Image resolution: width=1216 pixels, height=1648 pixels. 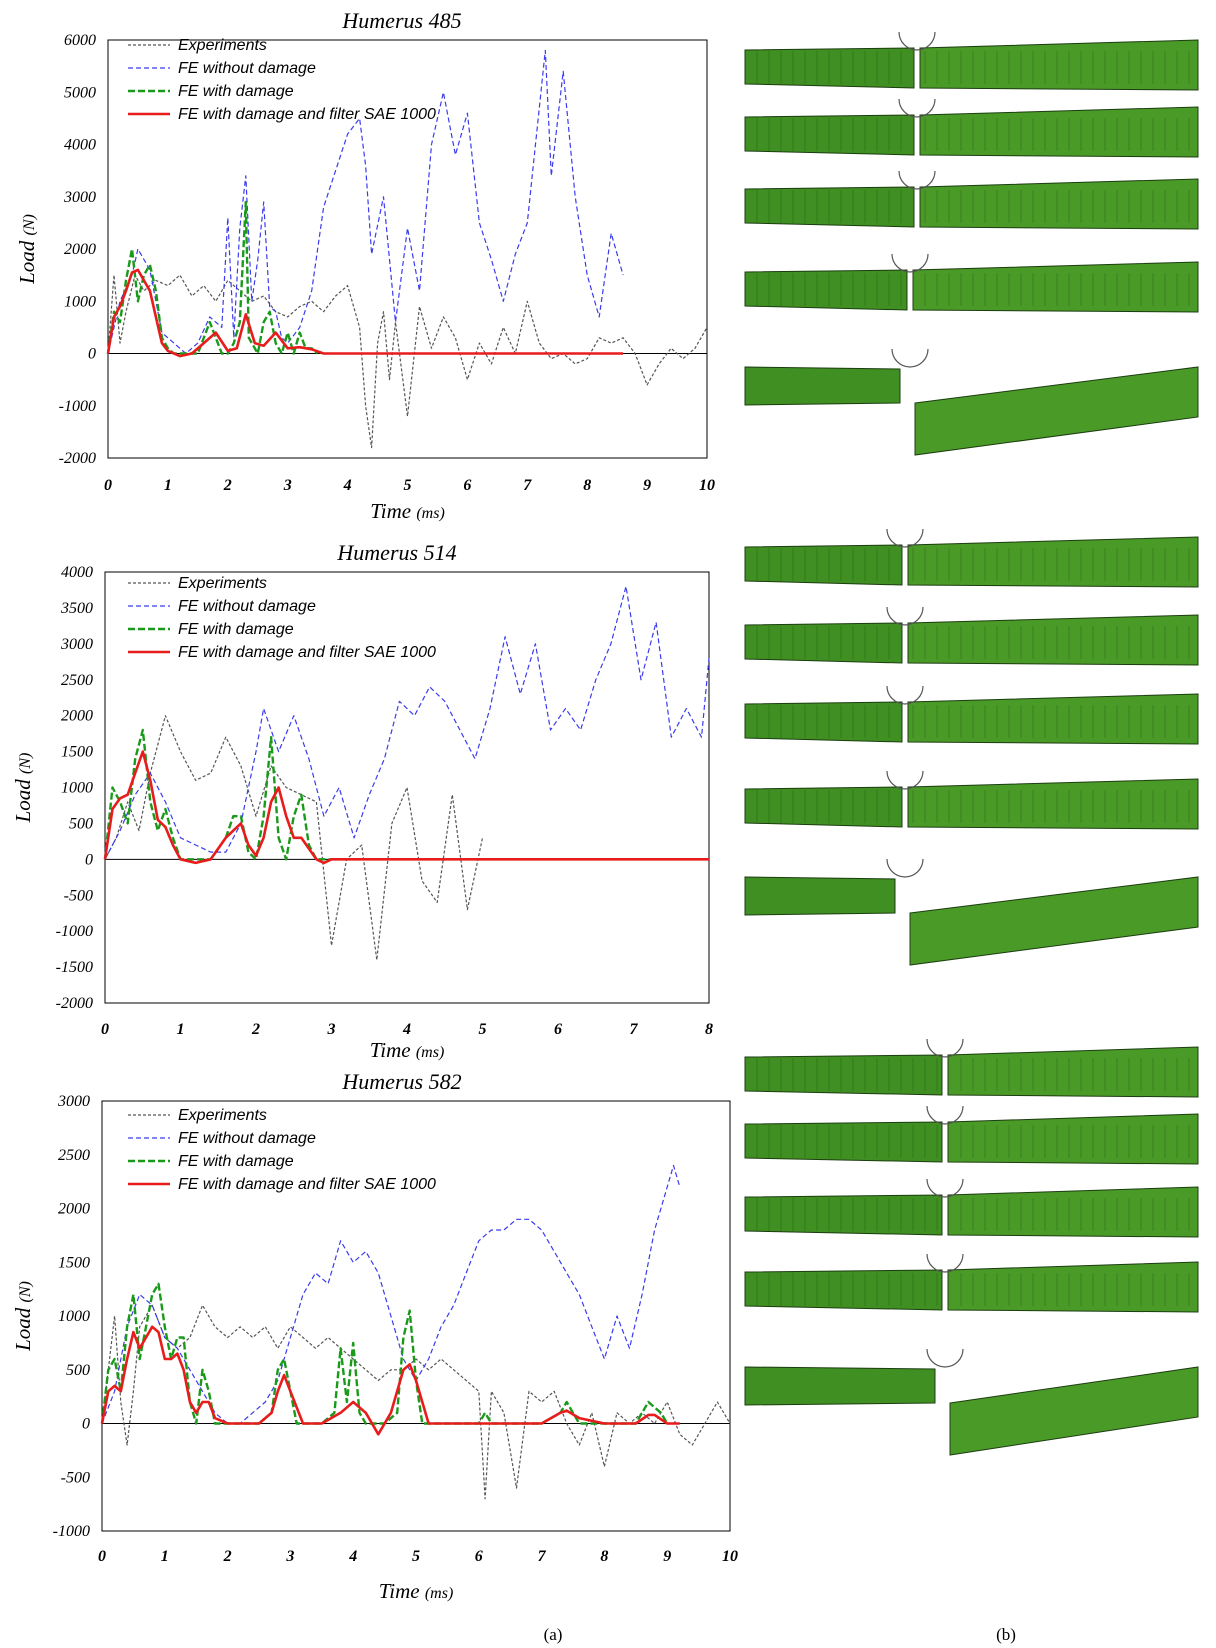 I want to click on y-tick-label: 4000, so click(x=80, y=145).